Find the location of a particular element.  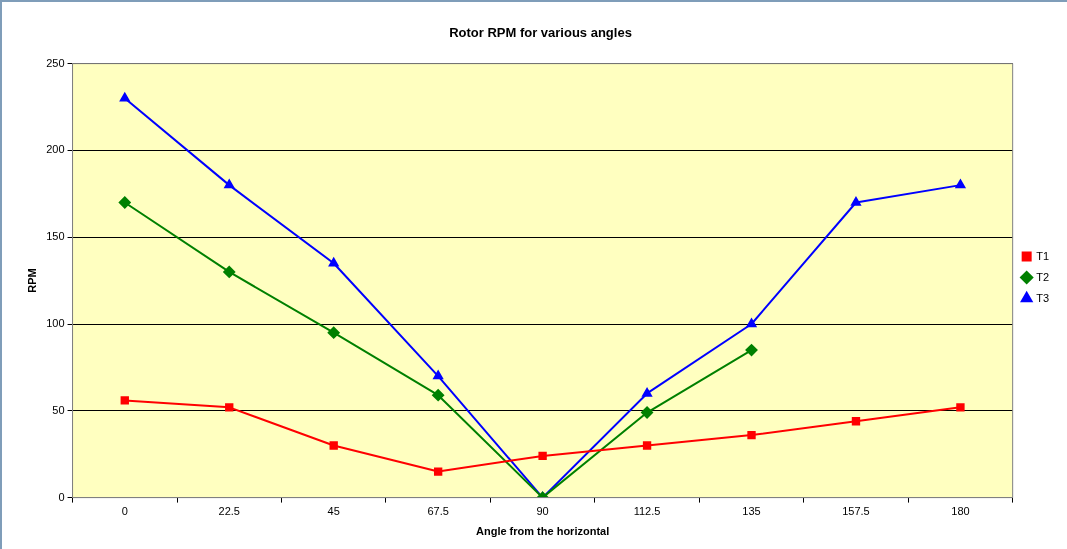

x-tick-label: 0 is located at coordinates (124, 511).